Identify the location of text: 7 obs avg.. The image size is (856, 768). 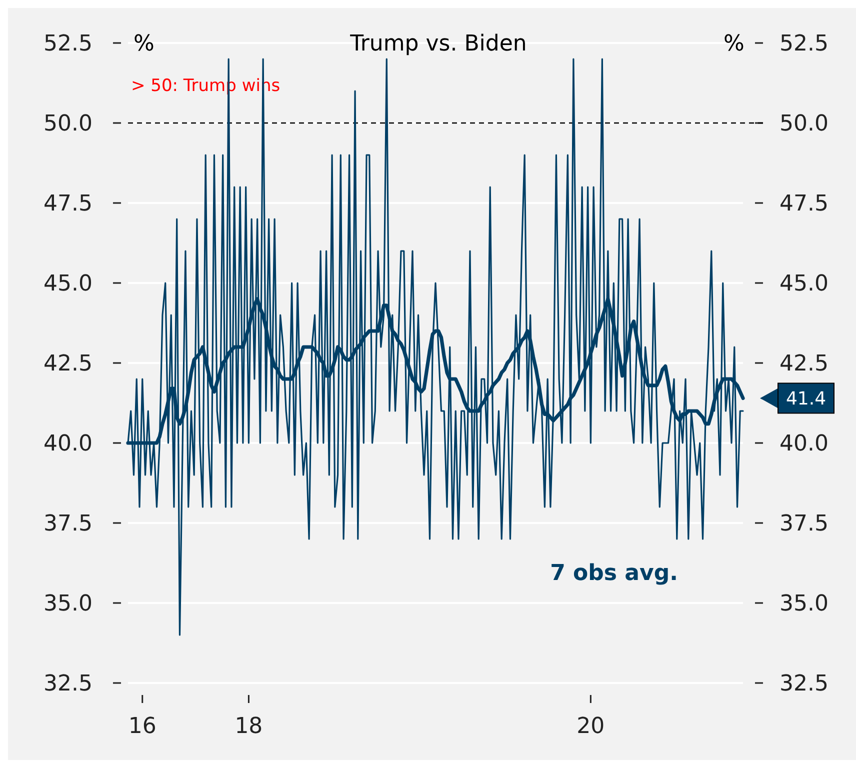
(614, 573).